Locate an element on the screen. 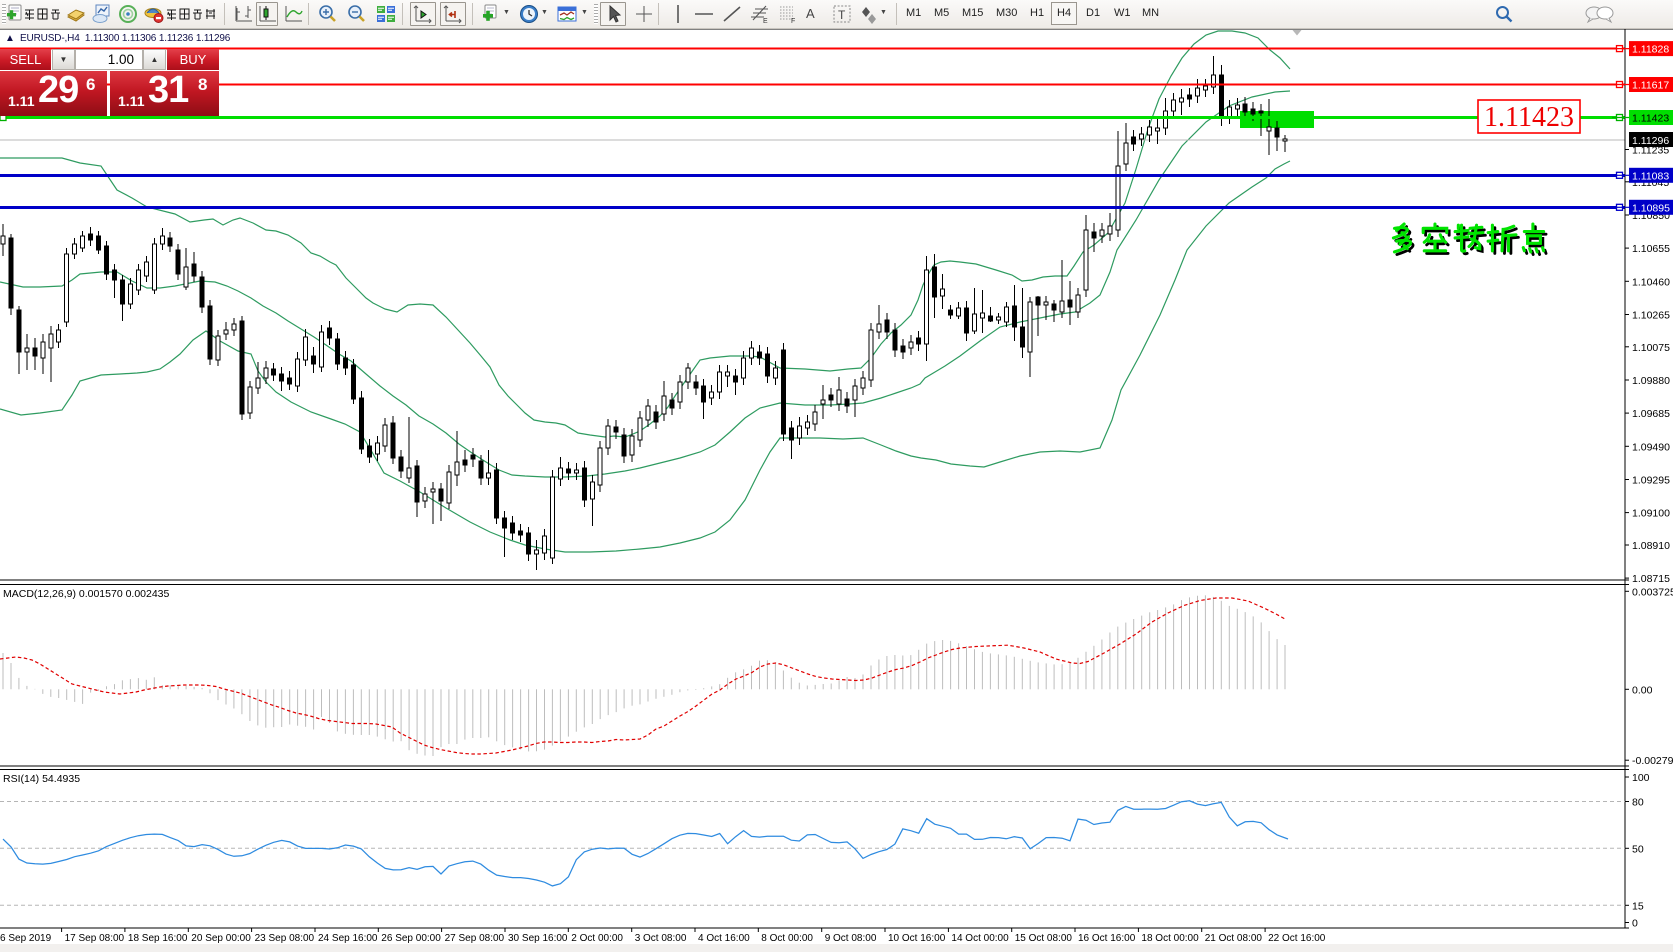  svg-text: 0 is located at coordinates (1635, 924).